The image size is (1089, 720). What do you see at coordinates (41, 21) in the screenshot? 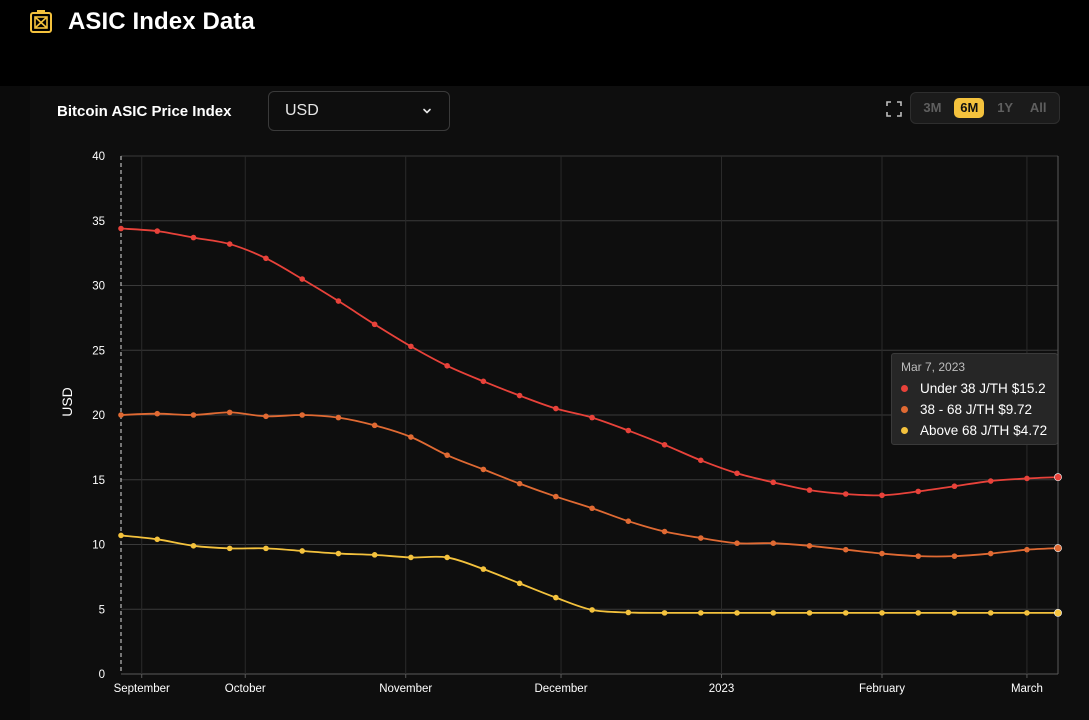
I see `asic-chip-icon` at bounding box center [41, 21].